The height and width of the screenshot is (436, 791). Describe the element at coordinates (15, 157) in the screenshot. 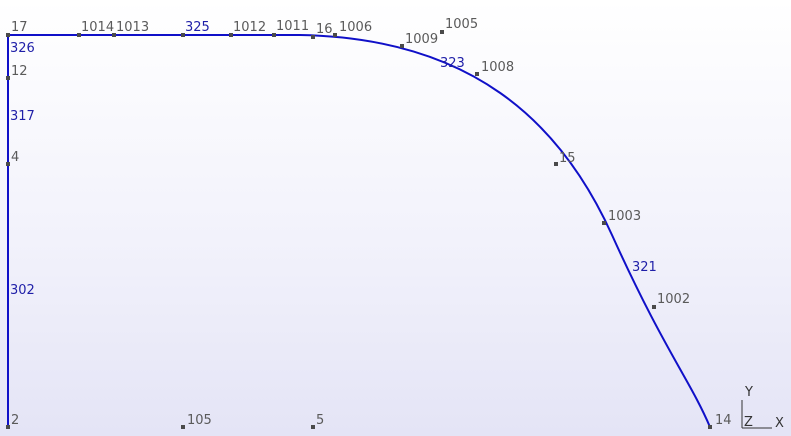

I see `point-label: 4` at that location.